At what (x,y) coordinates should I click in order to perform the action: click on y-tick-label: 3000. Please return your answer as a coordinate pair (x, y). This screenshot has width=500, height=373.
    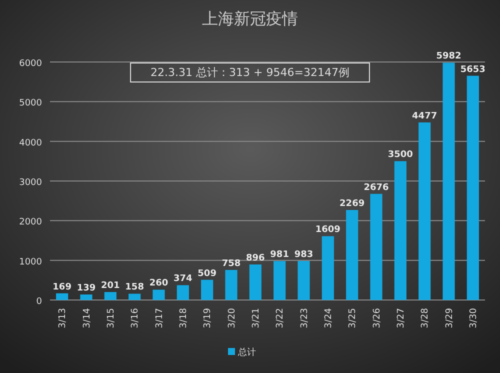
    Looking at the image, I should click on (30, 183).